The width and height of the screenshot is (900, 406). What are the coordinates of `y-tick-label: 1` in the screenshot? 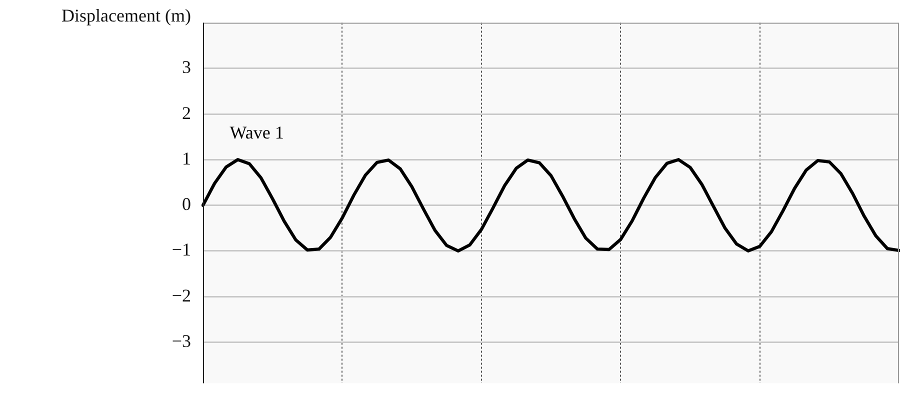 It's located at (186, 158).